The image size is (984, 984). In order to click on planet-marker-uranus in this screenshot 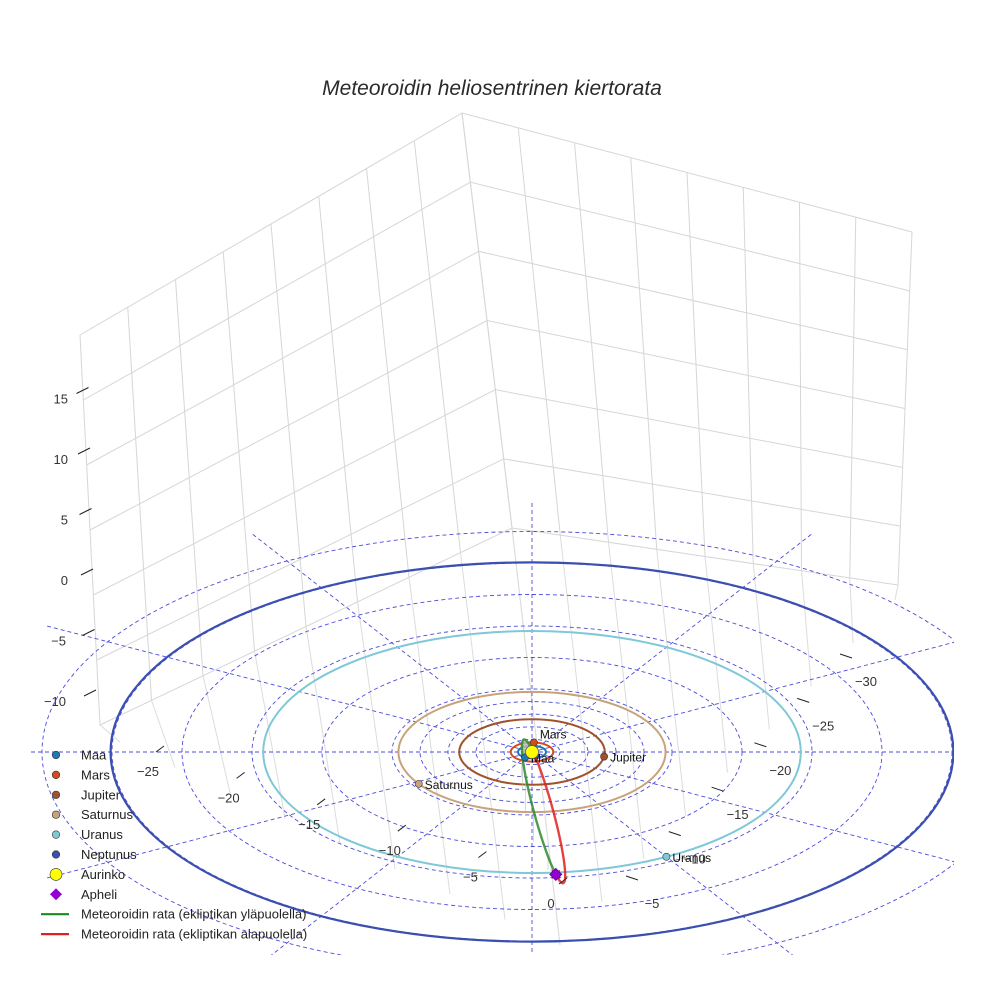, I will do `click(666, 856)`.